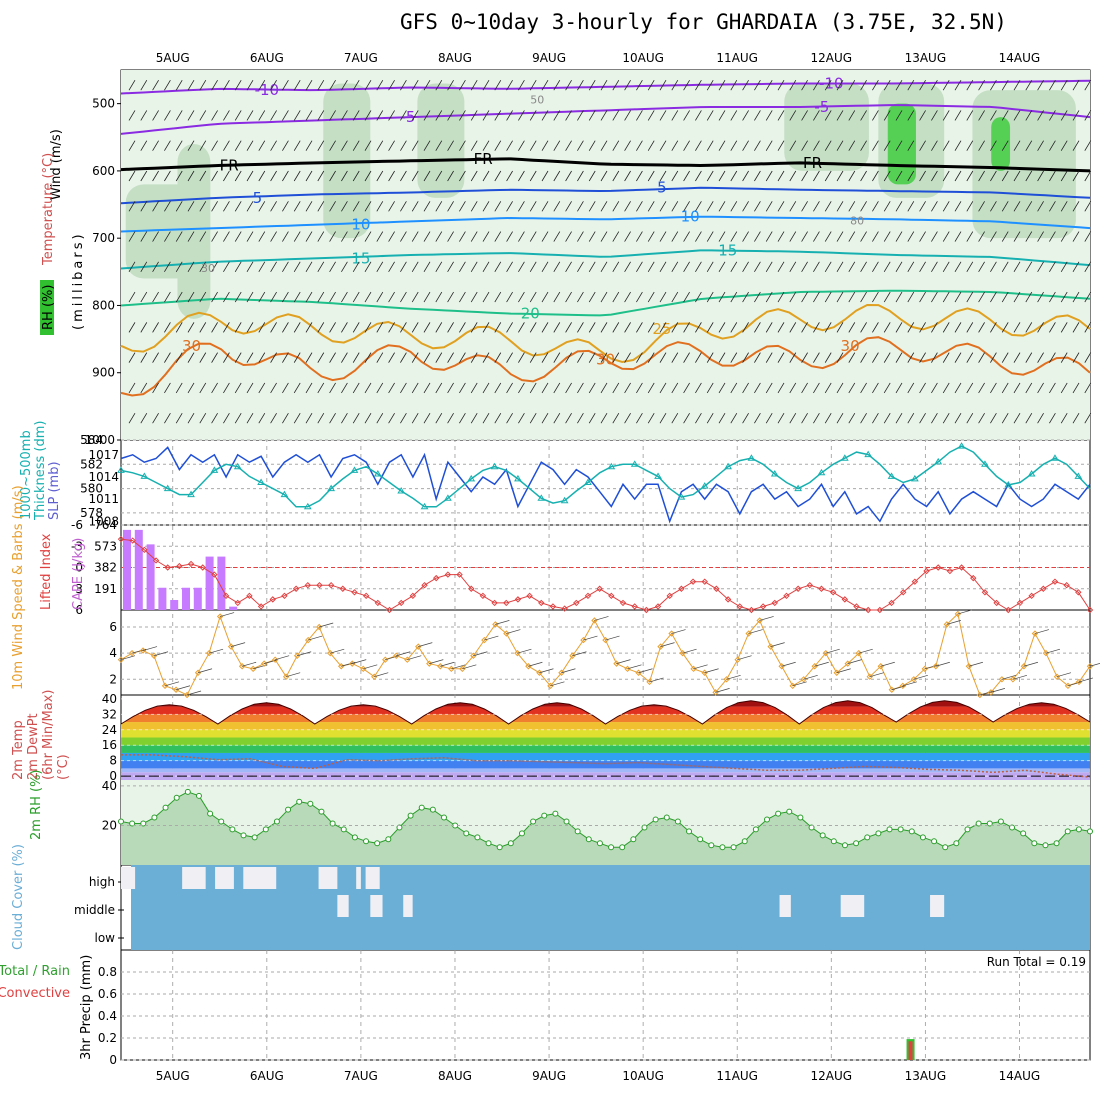 This screenshot has height=1100, width=1100. Describe the element at coordinates (605, 756) in the screenshot. I see `temp-band` at that location.